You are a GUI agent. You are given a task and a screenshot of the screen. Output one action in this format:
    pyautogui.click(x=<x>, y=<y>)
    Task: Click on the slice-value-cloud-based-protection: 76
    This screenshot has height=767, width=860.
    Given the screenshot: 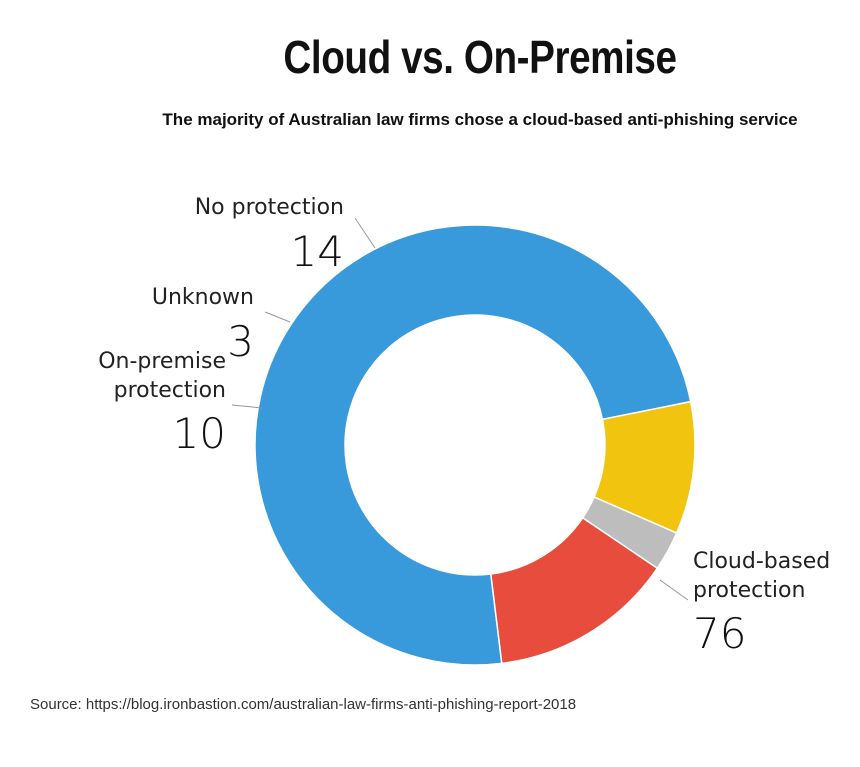 What is the action you would take?
    pyautogui.click(x=719, y=633)
    